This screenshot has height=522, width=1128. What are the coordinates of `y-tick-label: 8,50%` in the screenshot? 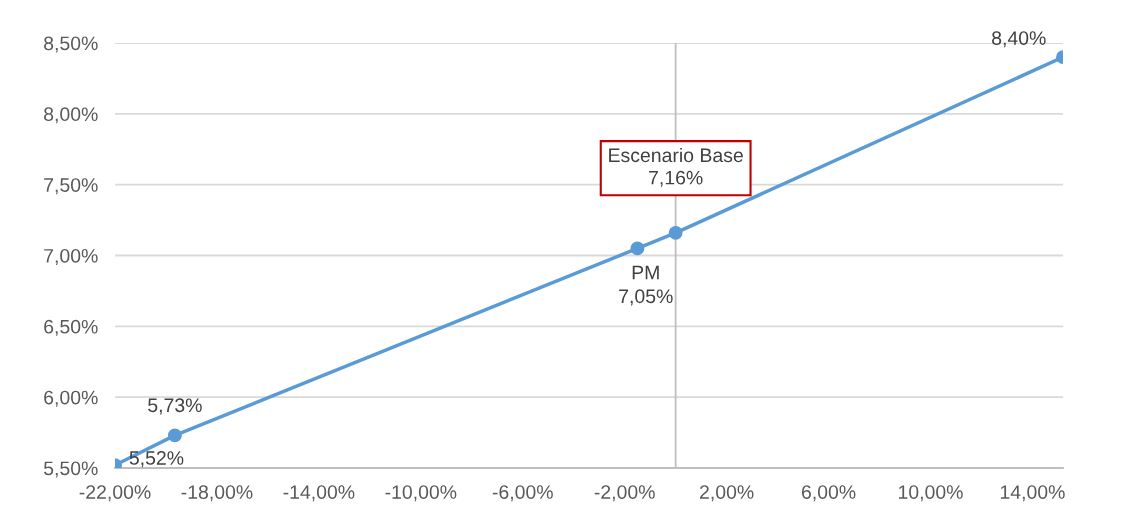 It's located at (71, 44).